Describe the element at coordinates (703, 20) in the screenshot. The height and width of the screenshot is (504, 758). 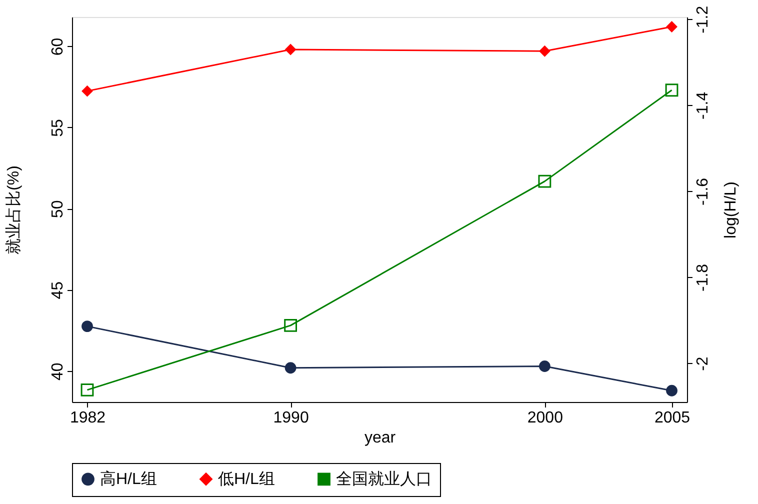
I see `y2-tick-label: -1.2` at that location.